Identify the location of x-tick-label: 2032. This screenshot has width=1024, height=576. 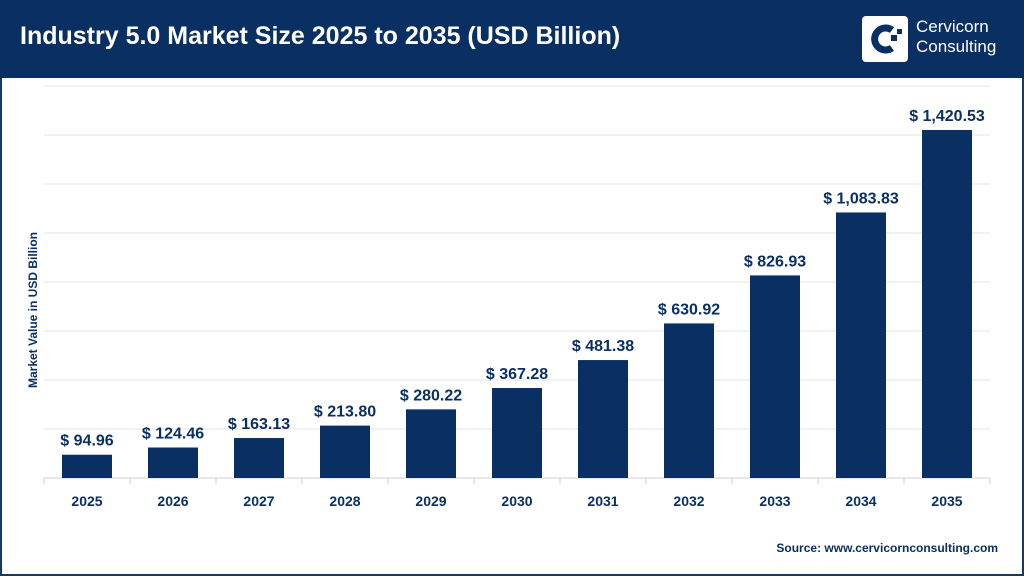
(688, 501).